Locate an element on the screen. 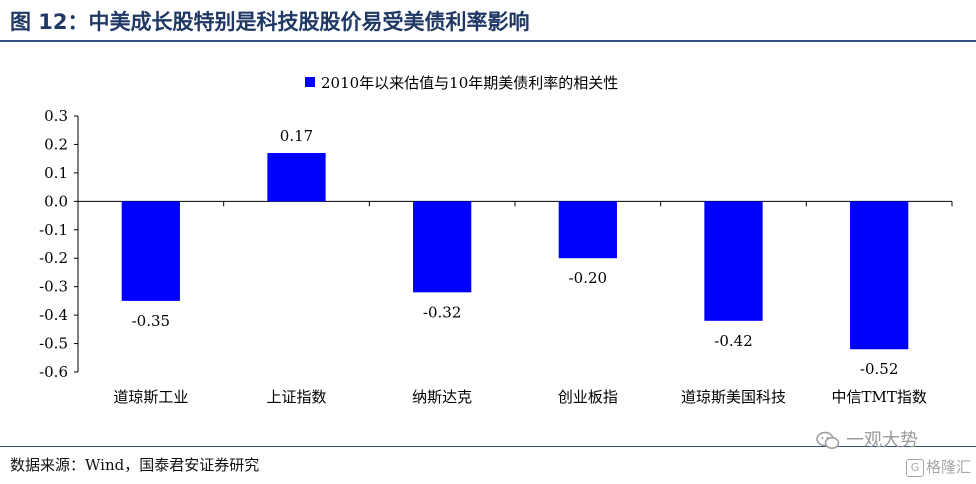 Image resolution: width=976 pixels, height=484 pixels. data-label: -0.32 is located at coordinates (442, 312).